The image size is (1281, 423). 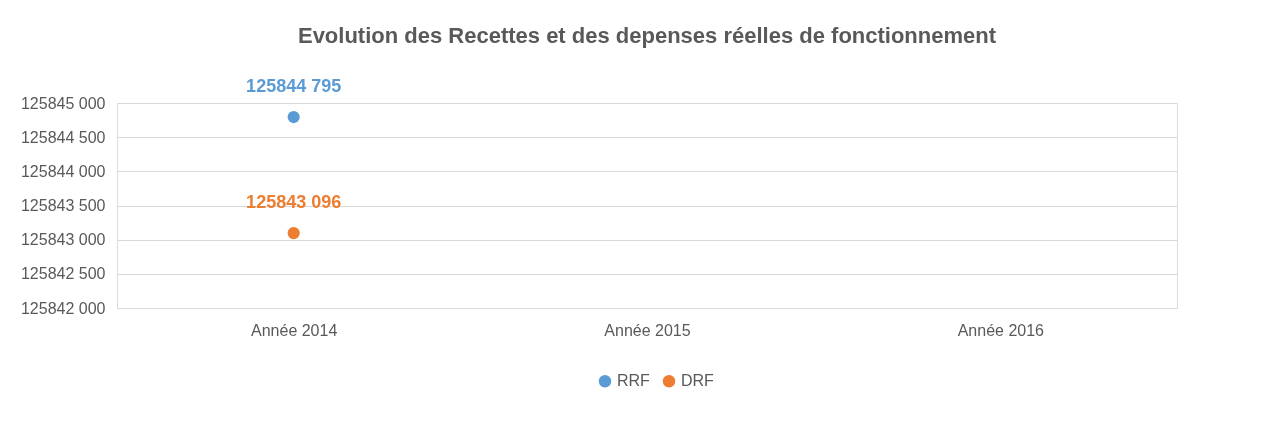 What do you see at coordinates (634, 381) in the screenshot?
I see `legend-label: RRF` at bounding box center [634, 381].